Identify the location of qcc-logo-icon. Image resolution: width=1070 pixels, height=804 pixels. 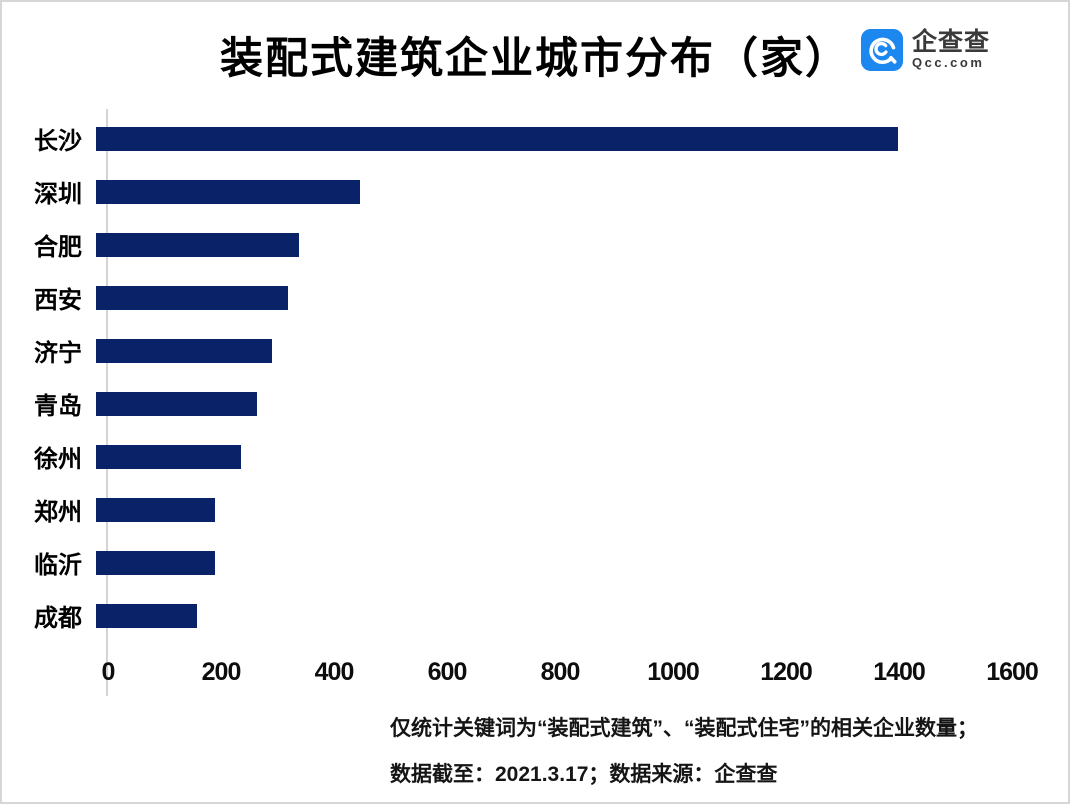
(881, 50).